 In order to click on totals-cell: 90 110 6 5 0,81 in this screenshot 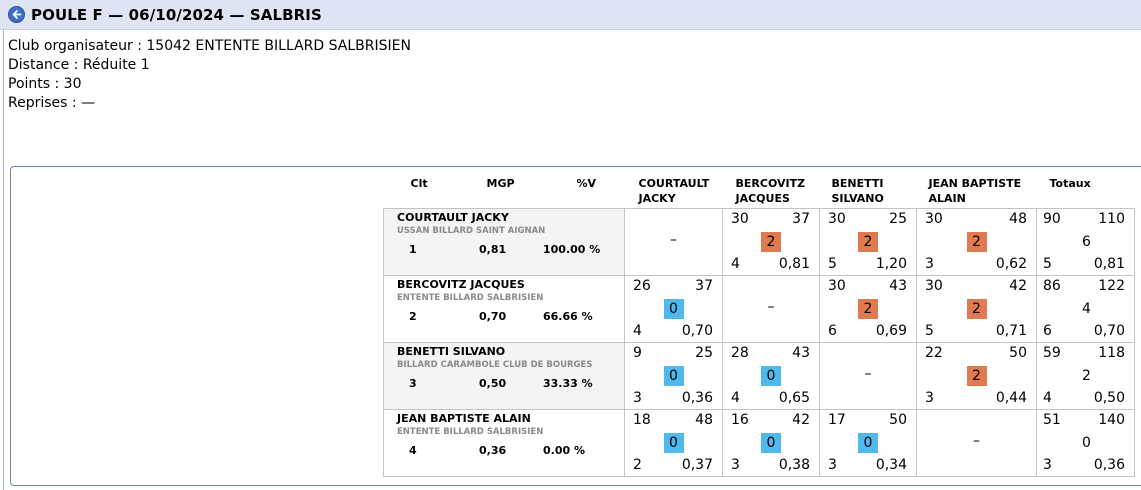, I will do `click(1085, 241)`.